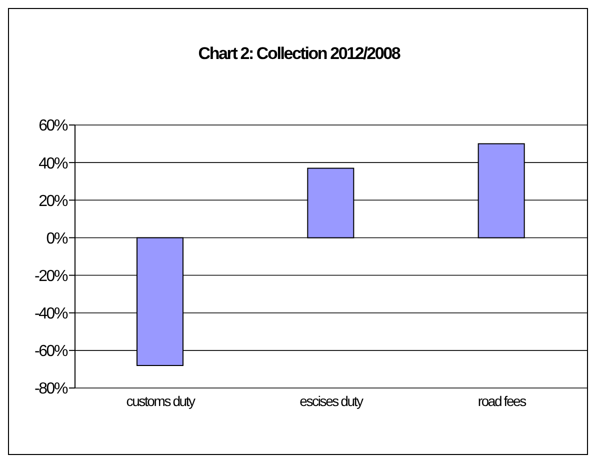 The width and height of the screenshot is (594, 461). What do you see at coordinates (53, 126) in the screenshot?
I see `y-tick-label: 60%` at bounding box center [53, 126].